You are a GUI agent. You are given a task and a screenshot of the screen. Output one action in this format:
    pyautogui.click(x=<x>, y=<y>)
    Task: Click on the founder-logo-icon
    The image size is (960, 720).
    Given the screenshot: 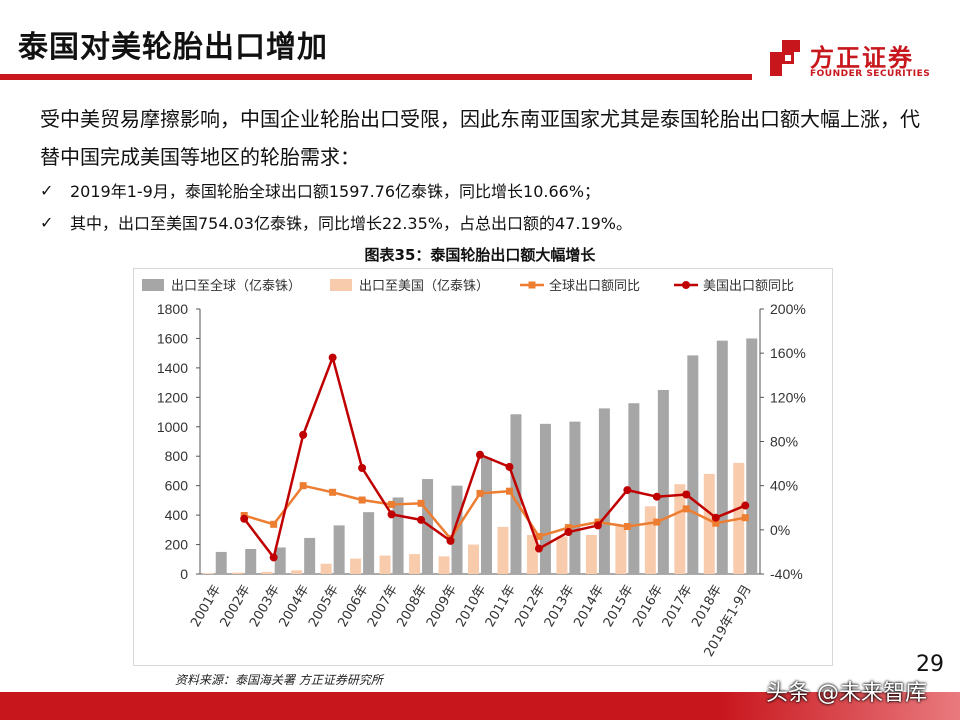 What is the action you would take?
    pyautogui.click(x=785, y=58)
    